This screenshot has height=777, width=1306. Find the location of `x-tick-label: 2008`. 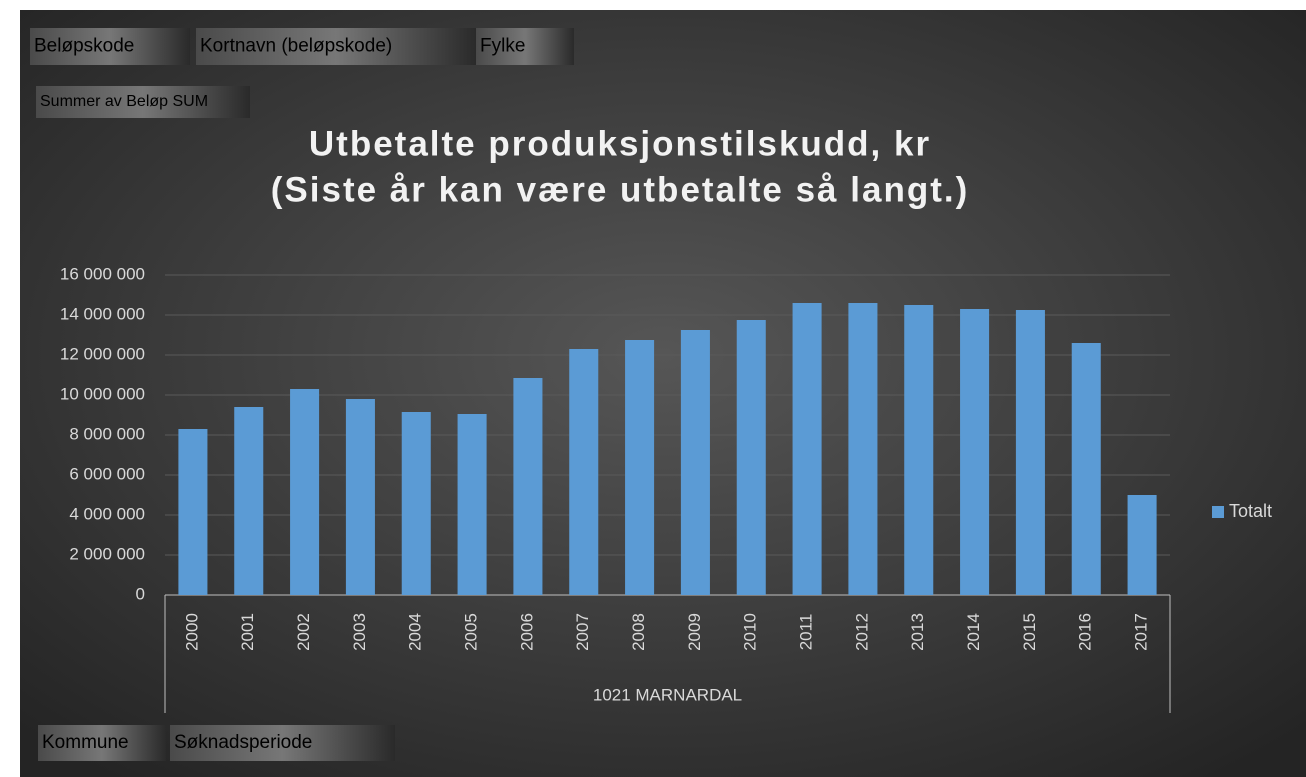

x-tick-label: 2008 is located at coordinates (638, 632).